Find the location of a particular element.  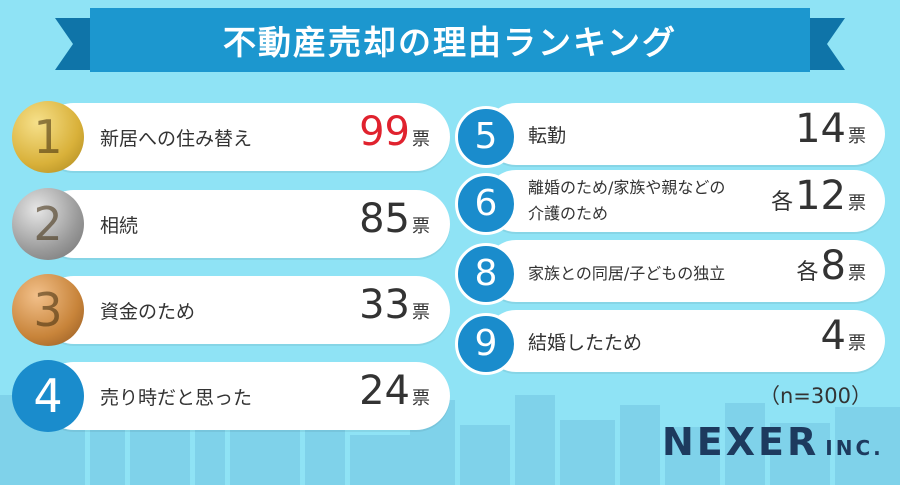

vote-count: 各8 票 is located at coordinates (831, 266).